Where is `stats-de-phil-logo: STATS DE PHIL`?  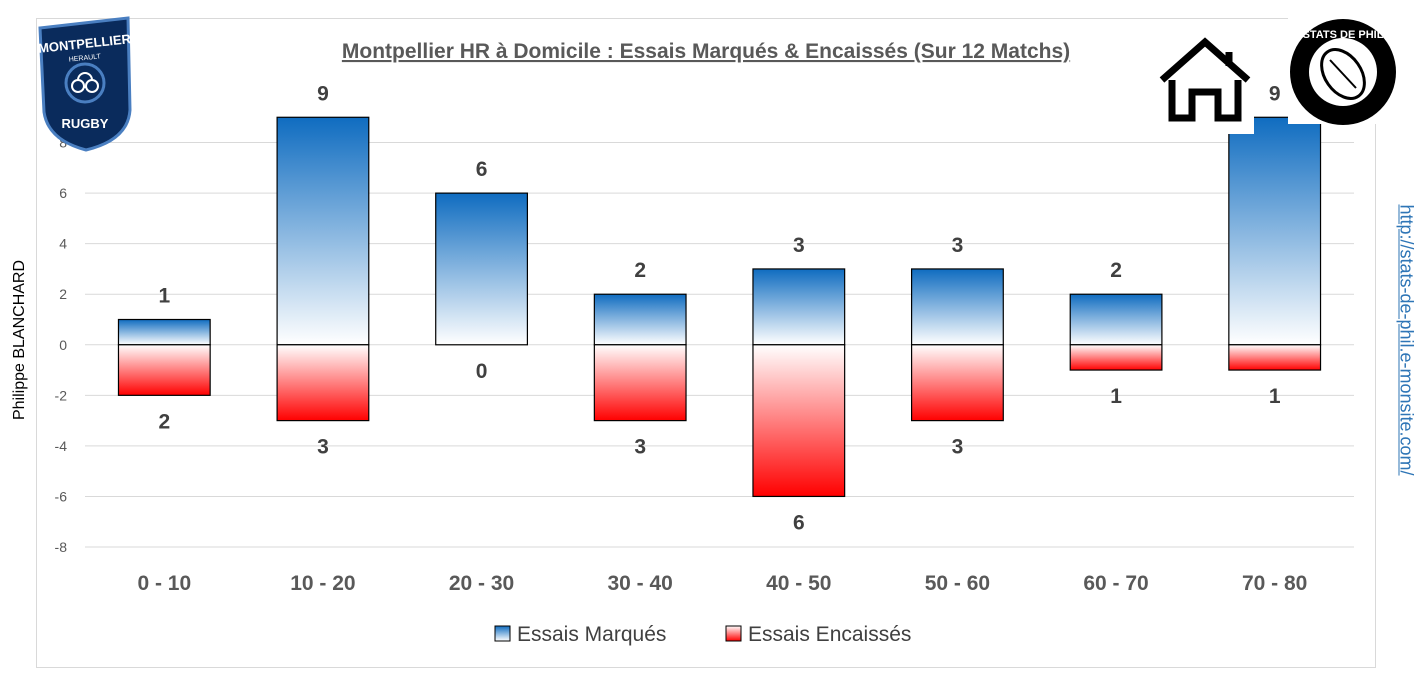 stats-de-phil-logo: STATS DE PHIL is located at coordinates (1343, 71).